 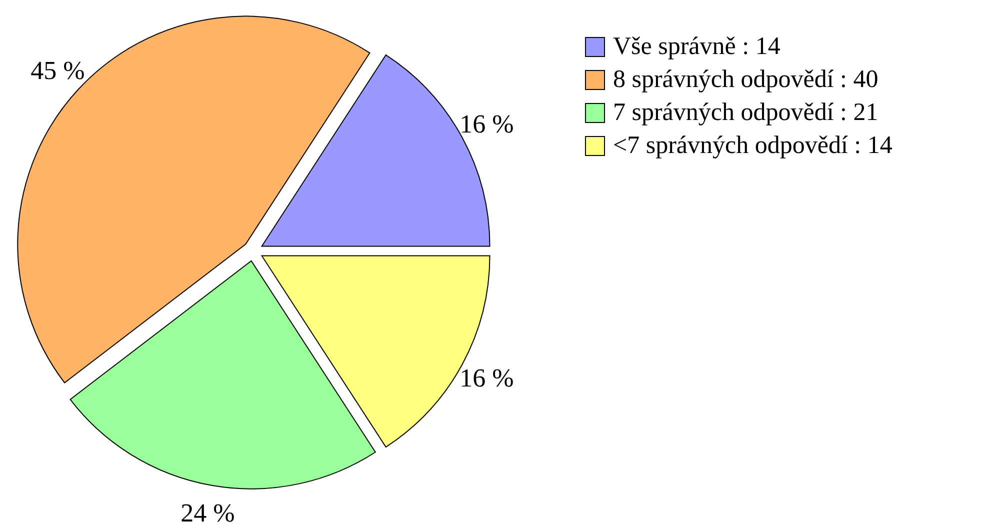 I want to click on legend-label: 7 správných odpovědí : 21, so click(x=746, y=113).